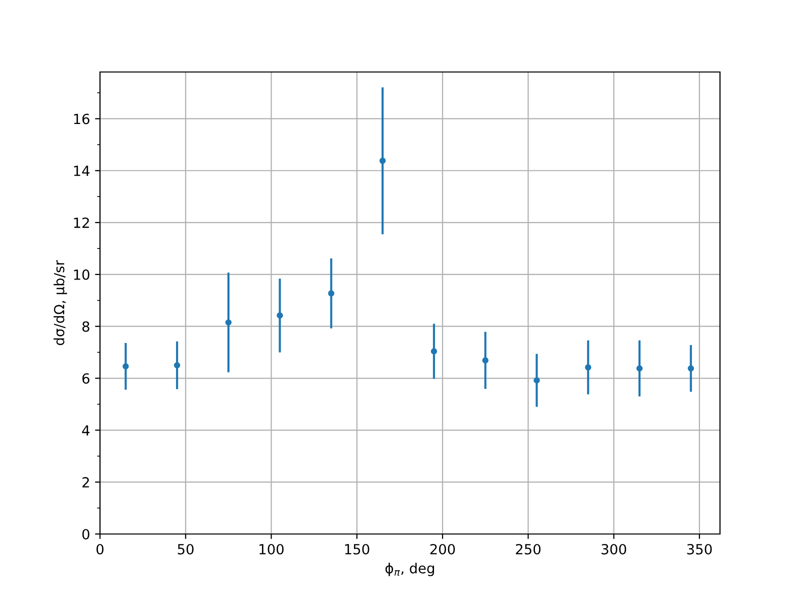 The image size is (800, 600). What do you see at coordinates (85, 482) in the screenshot?
I see `y-tick-label: 2` at bounding box center [85, 482].